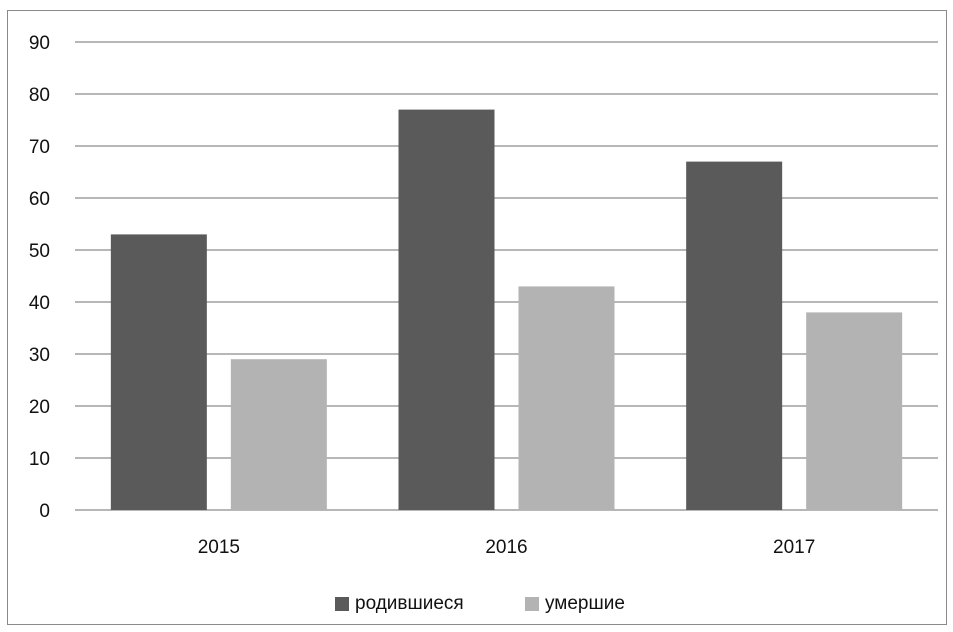  Describe the element at coordinates (39, 251) in the screenshot. I see `y-tick-label: 50` at that location.